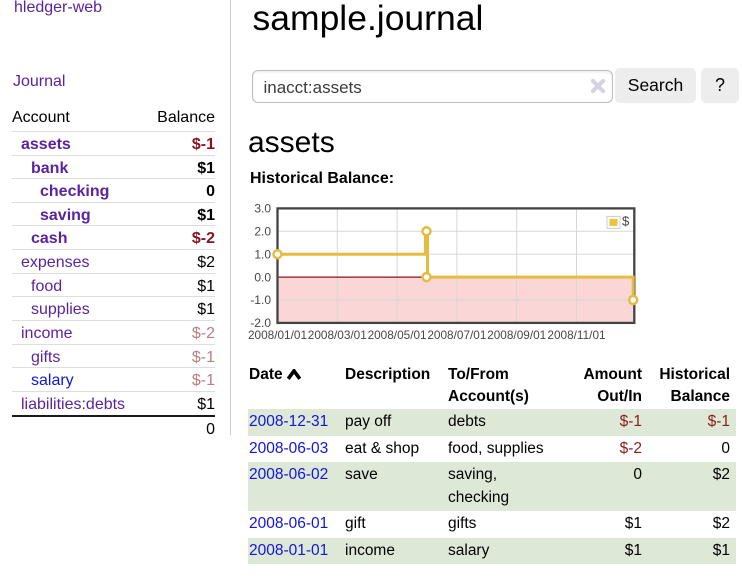  I want to click on svg-text: 2008/11/01, so click(576, 335).